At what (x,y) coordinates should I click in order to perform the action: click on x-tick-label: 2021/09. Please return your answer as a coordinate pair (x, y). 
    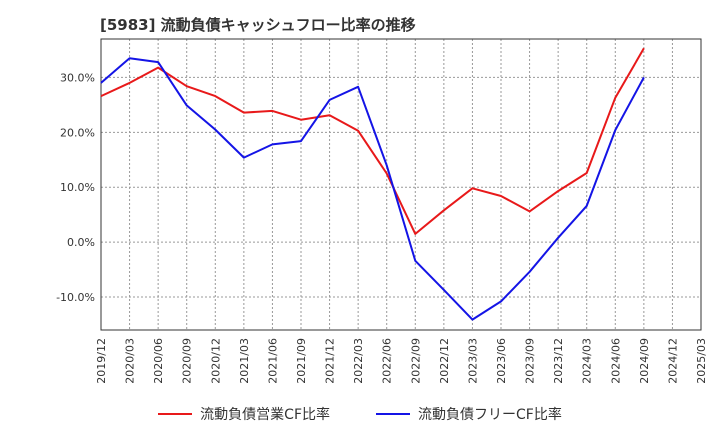
    Looking at the image, I should click on (301, 361).